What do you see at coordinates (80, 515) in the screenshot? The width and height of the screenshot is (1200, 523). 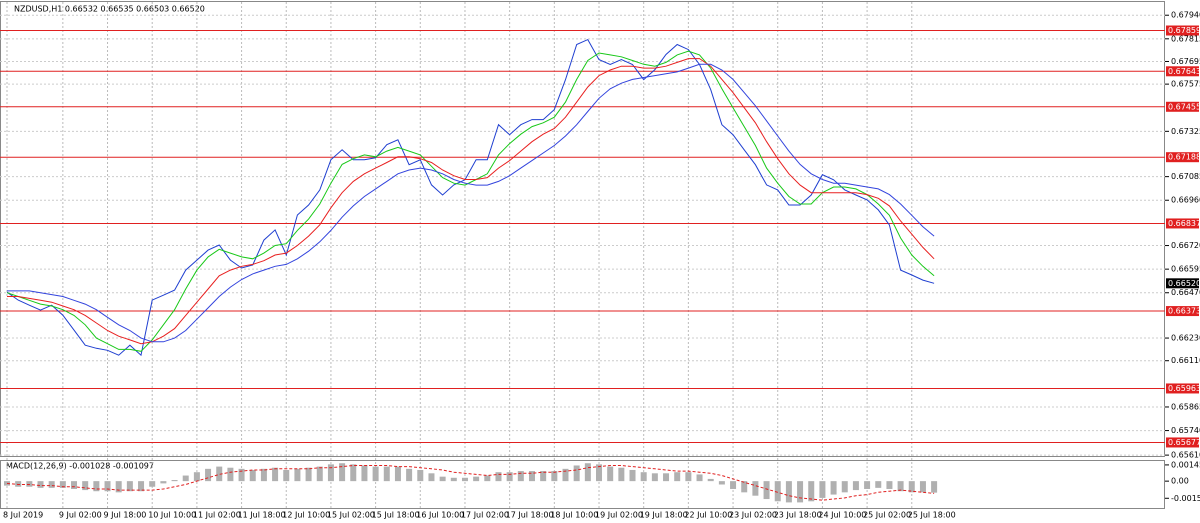 I see `x-tick-label: 9 Jul 02:00` at bounding box center [80, 515].